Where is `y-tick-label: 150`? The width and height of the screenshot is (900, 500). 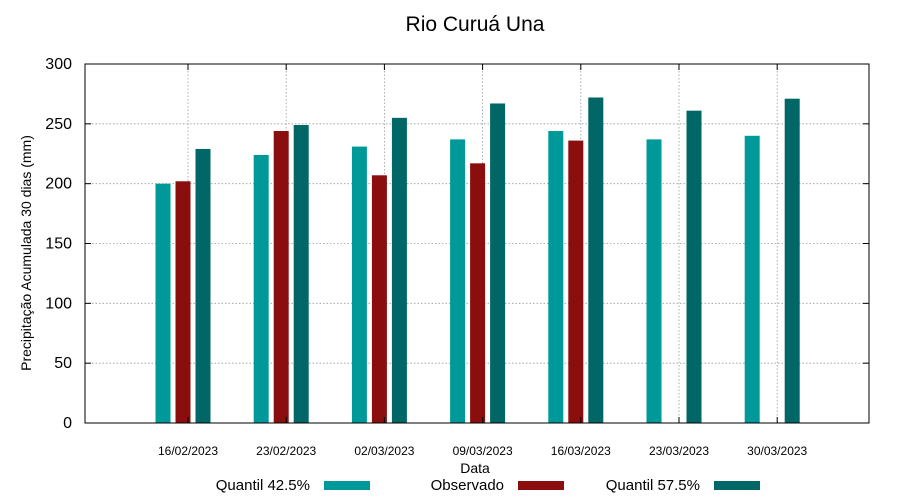
y-tick-label: 150 is located at coordinates (58, 244).